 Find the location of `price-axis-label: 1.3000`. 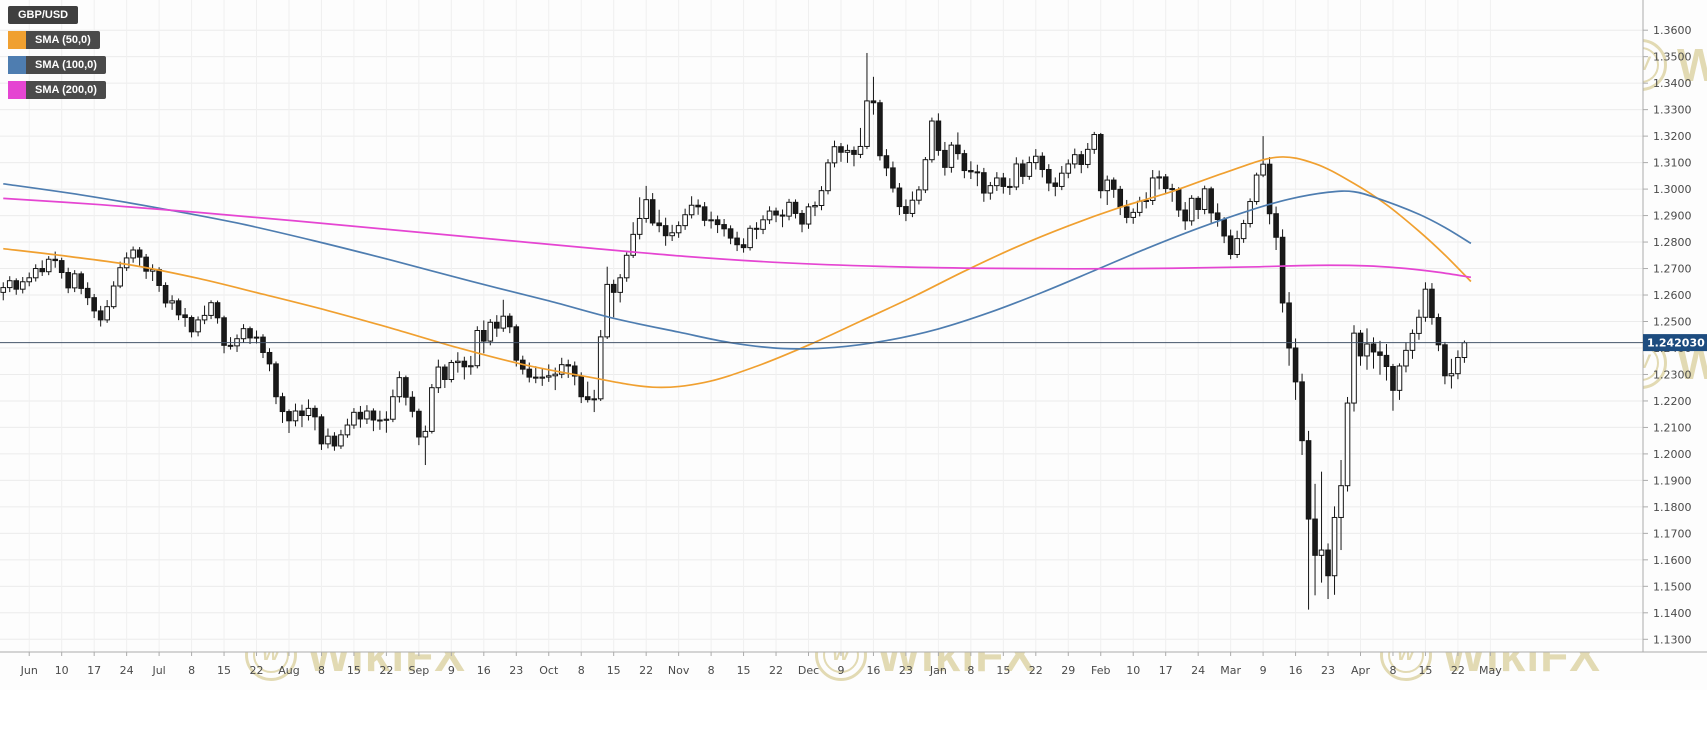

price-axis-label: 1.3000 is located at coordinates (1672, 189).